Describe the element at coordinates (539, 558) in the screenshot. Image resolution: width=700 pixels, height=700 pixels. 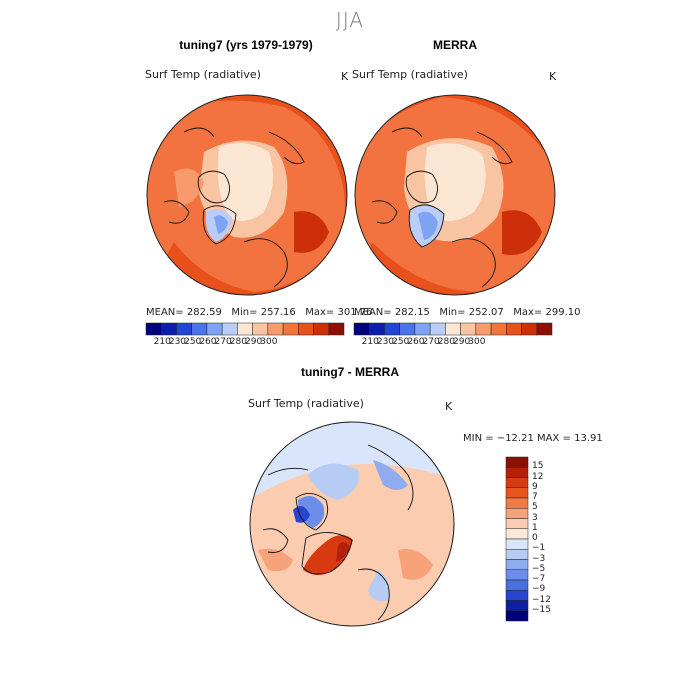
I see `colorbar-tick-label: −3` at that location.